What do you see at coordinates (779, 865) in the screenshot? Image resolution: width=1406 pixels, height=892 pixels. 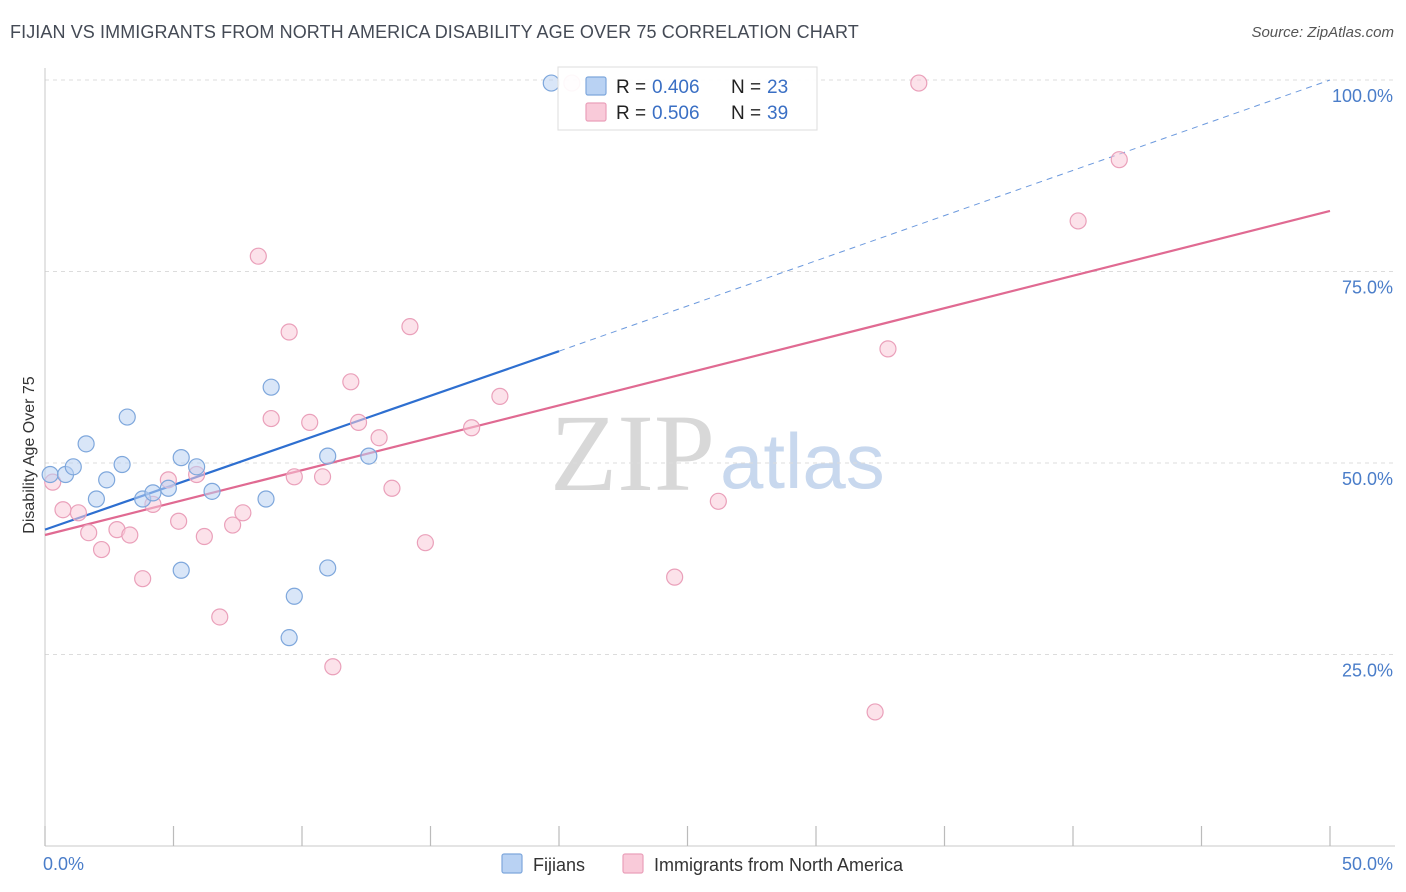 I see `legend-series-label: Immigrants from North America` at bounding box center [779, 865].